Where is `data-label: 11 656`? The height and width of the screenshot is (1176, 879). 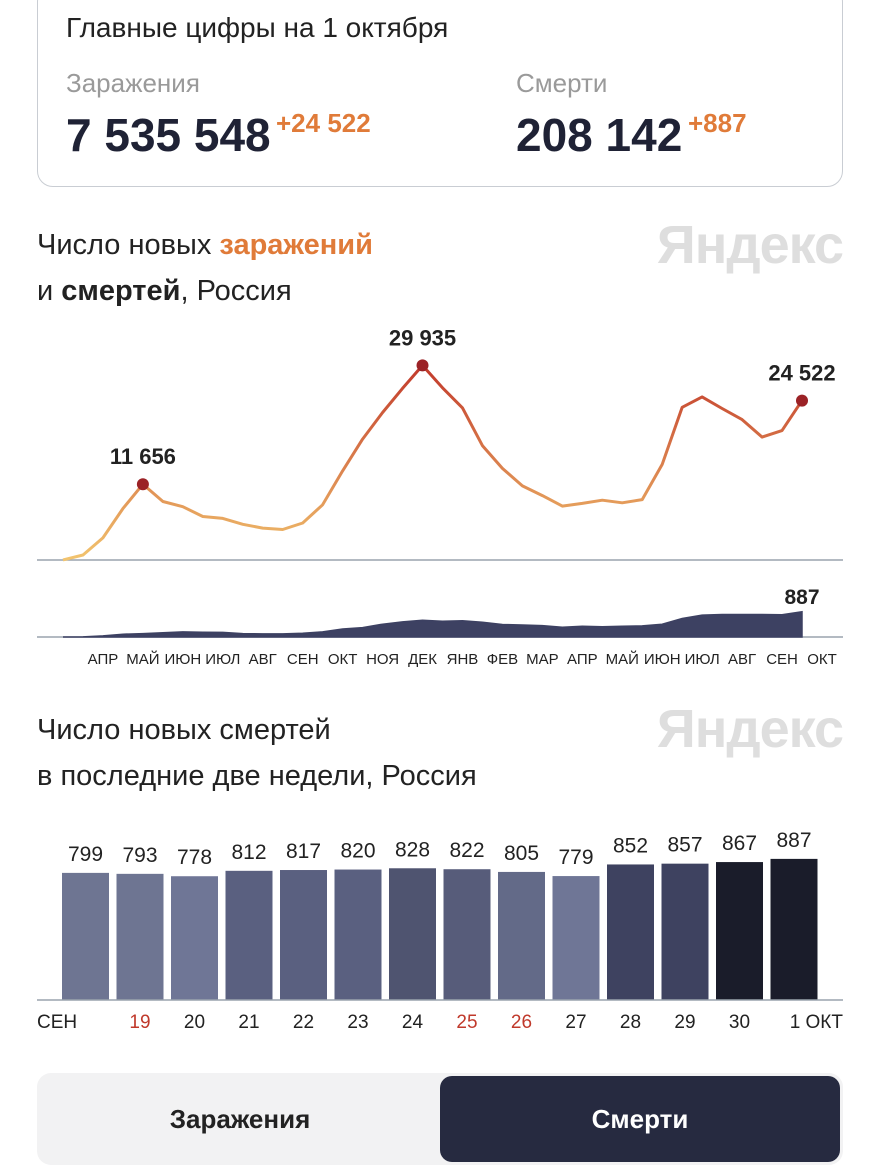
data-label: 11 656 is located at coordinates (143, 456).